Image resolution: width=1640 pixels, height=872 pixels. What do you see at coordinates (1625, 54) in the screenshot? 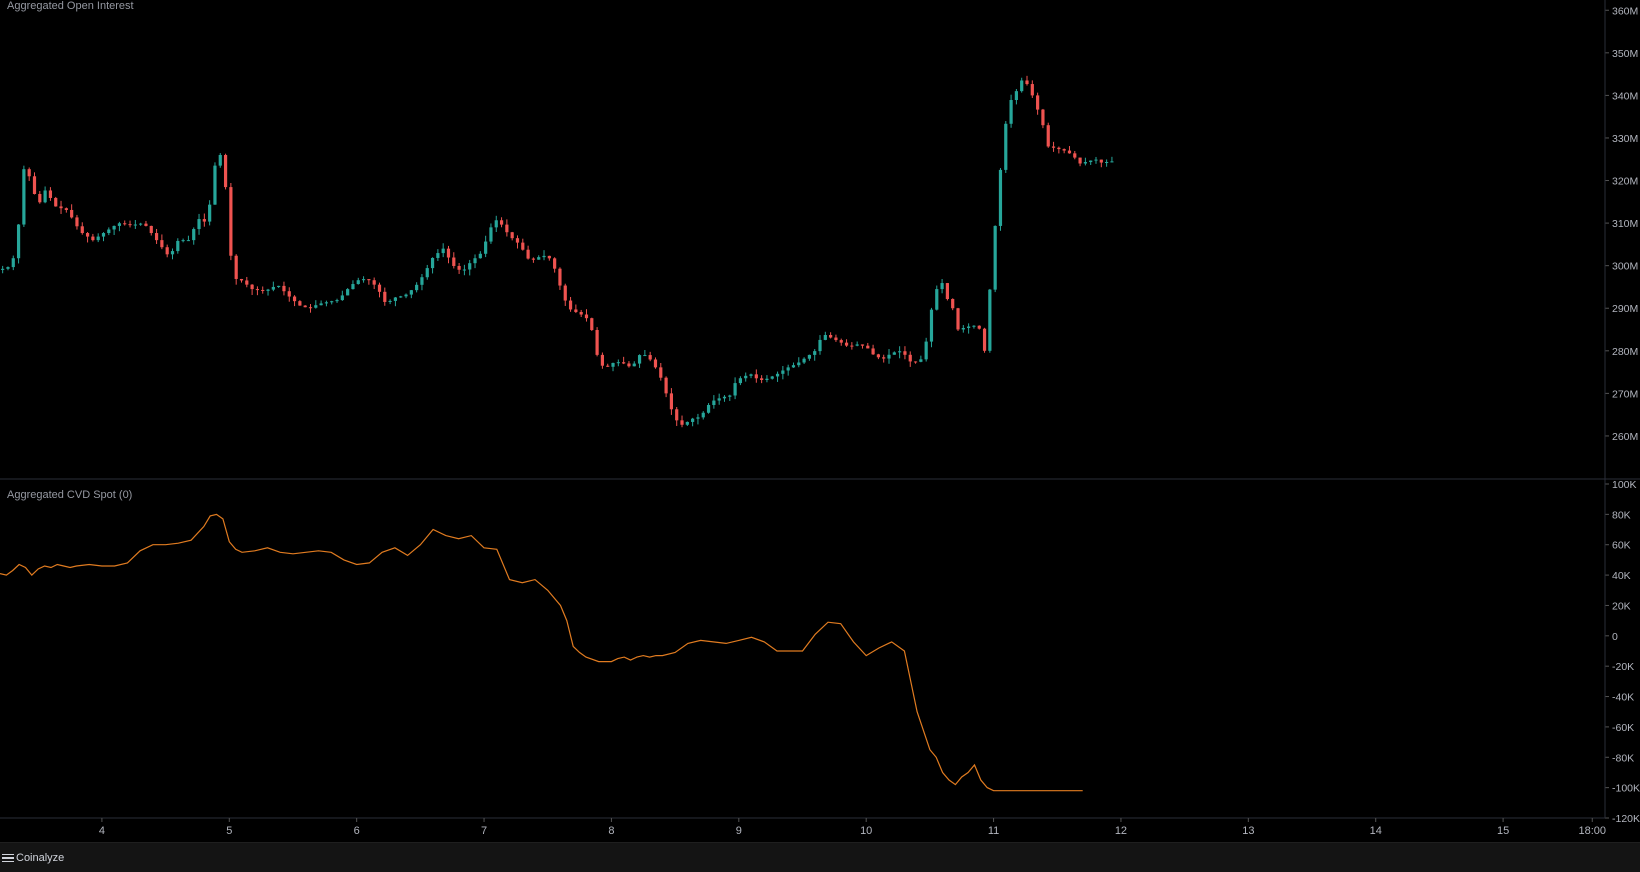
I see `oi-axis-label: 350M` at bounding box center [1625, 54].